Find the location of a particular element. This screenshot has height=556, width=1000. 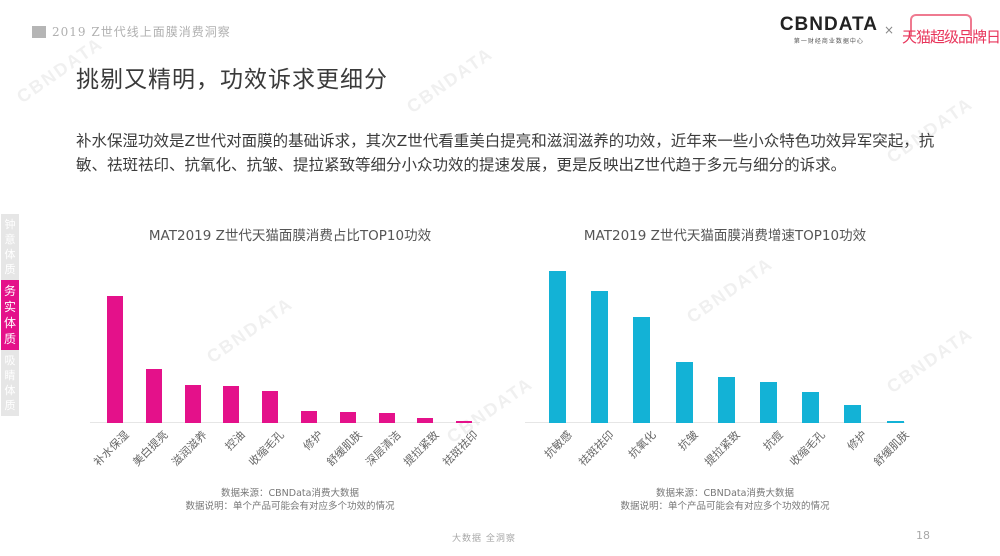

tmall-logo: 天猫超级品牌日 is located at coordinates (950, 30).